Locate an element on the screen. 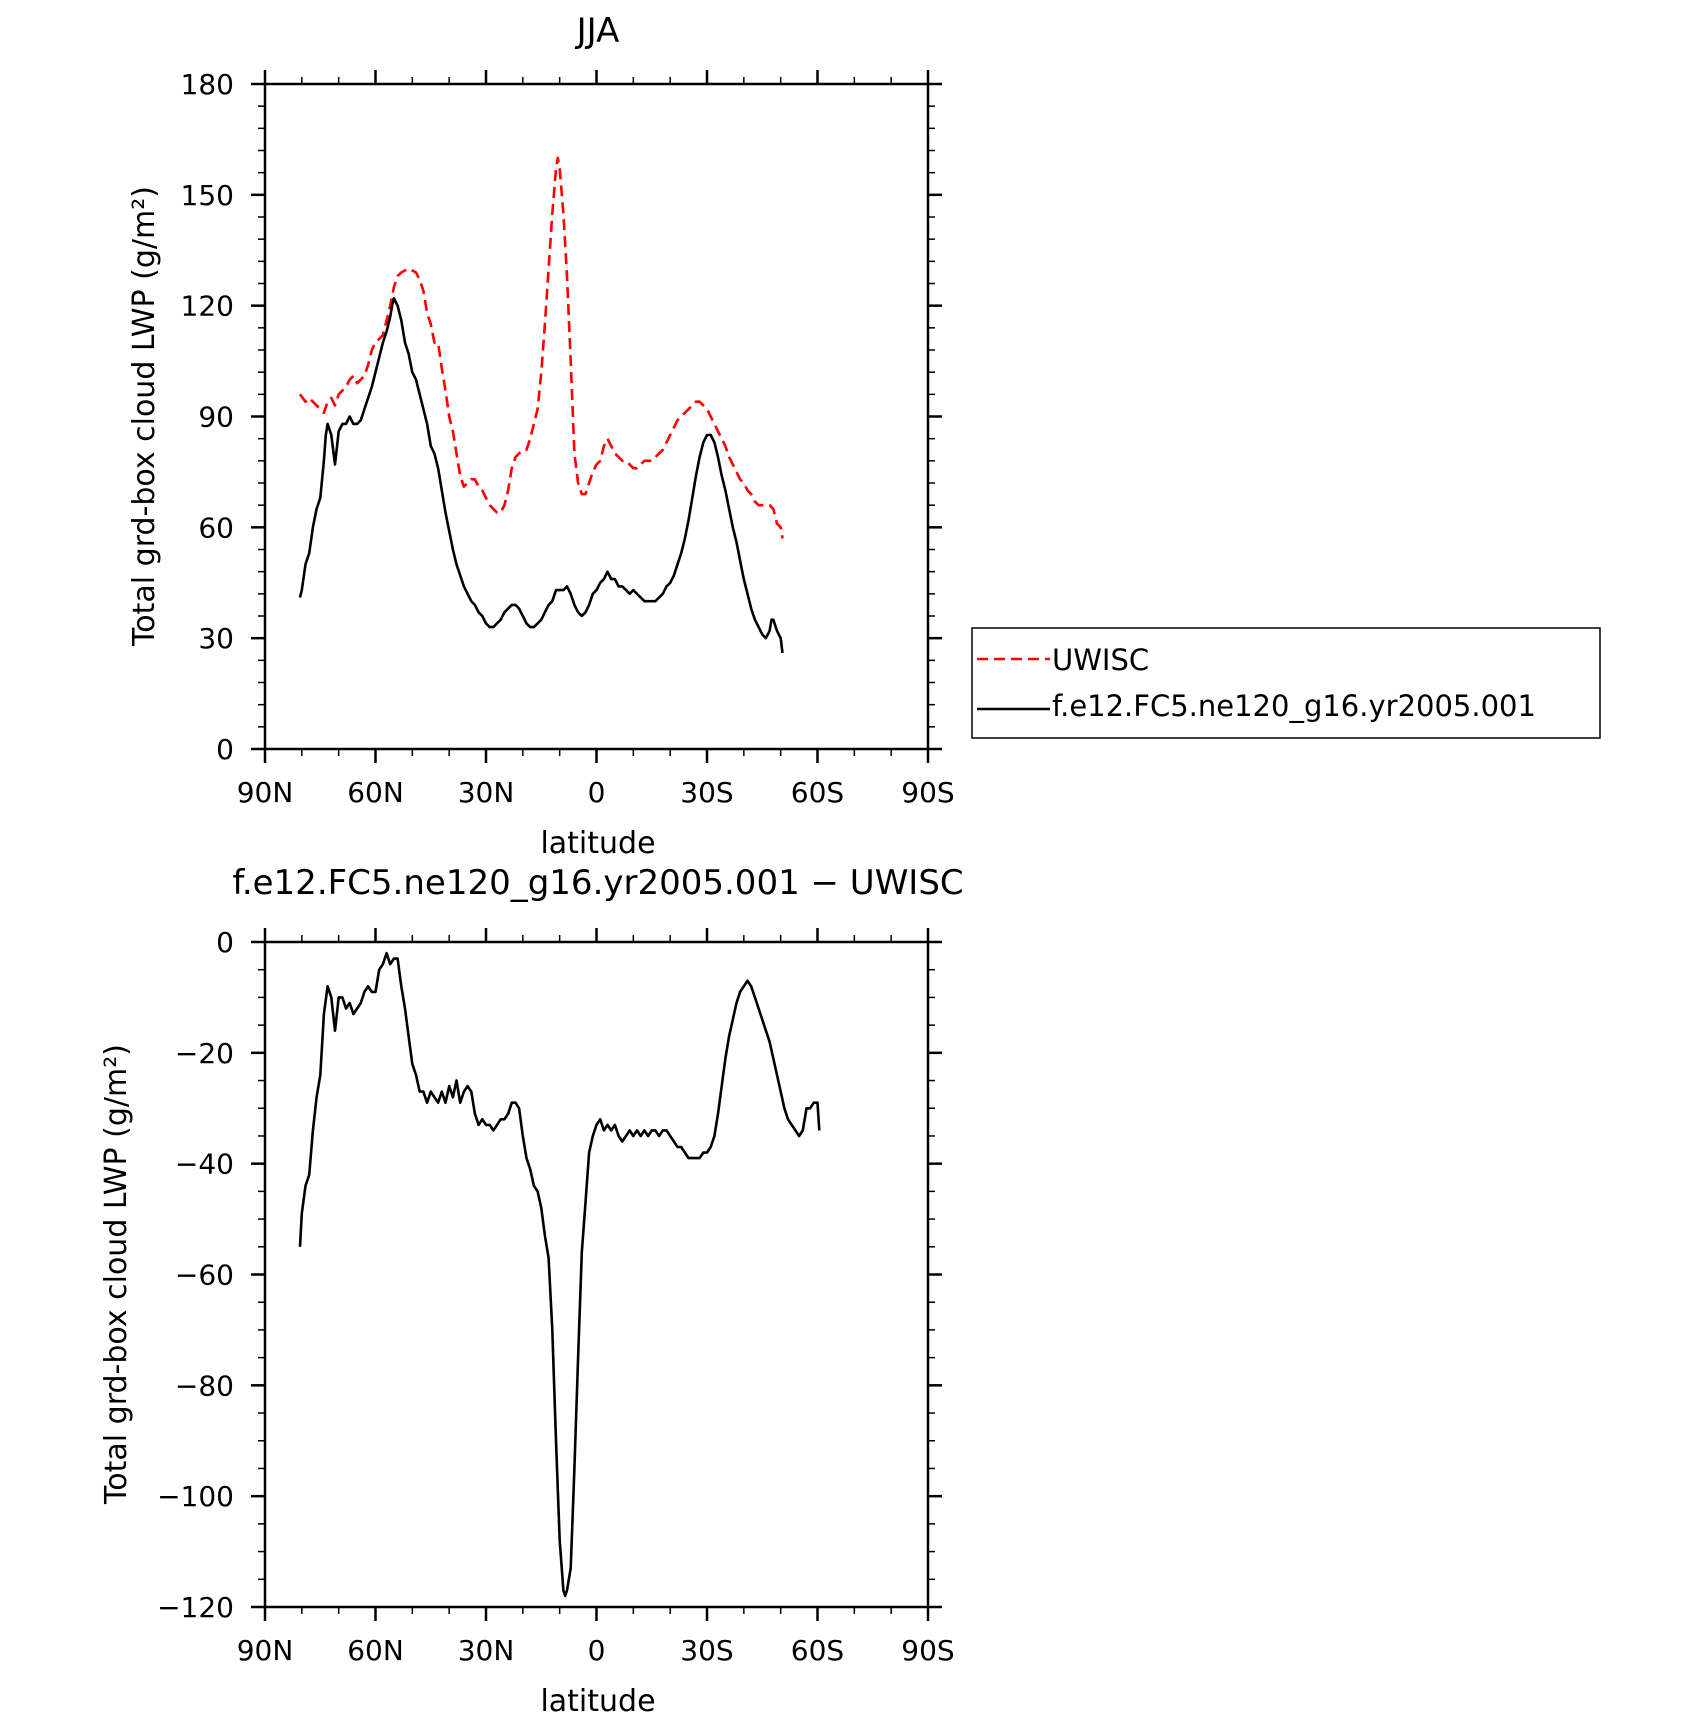 This screenshot has height=1719, width=1702. legend-box is located at coordinates (1286, 683).